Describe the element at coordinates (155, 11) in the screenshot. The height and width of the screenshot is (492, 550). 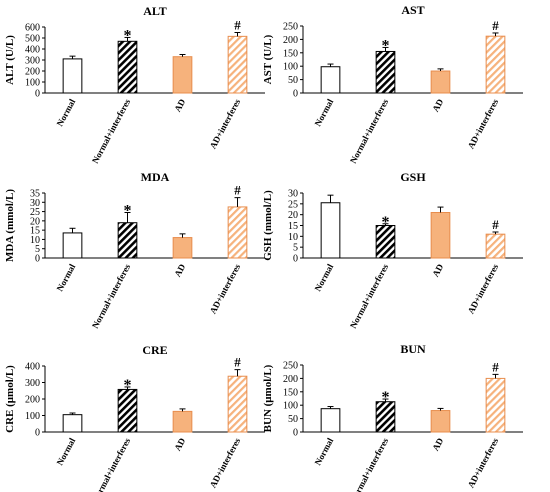
I see `chart-title: ALT` at that location.